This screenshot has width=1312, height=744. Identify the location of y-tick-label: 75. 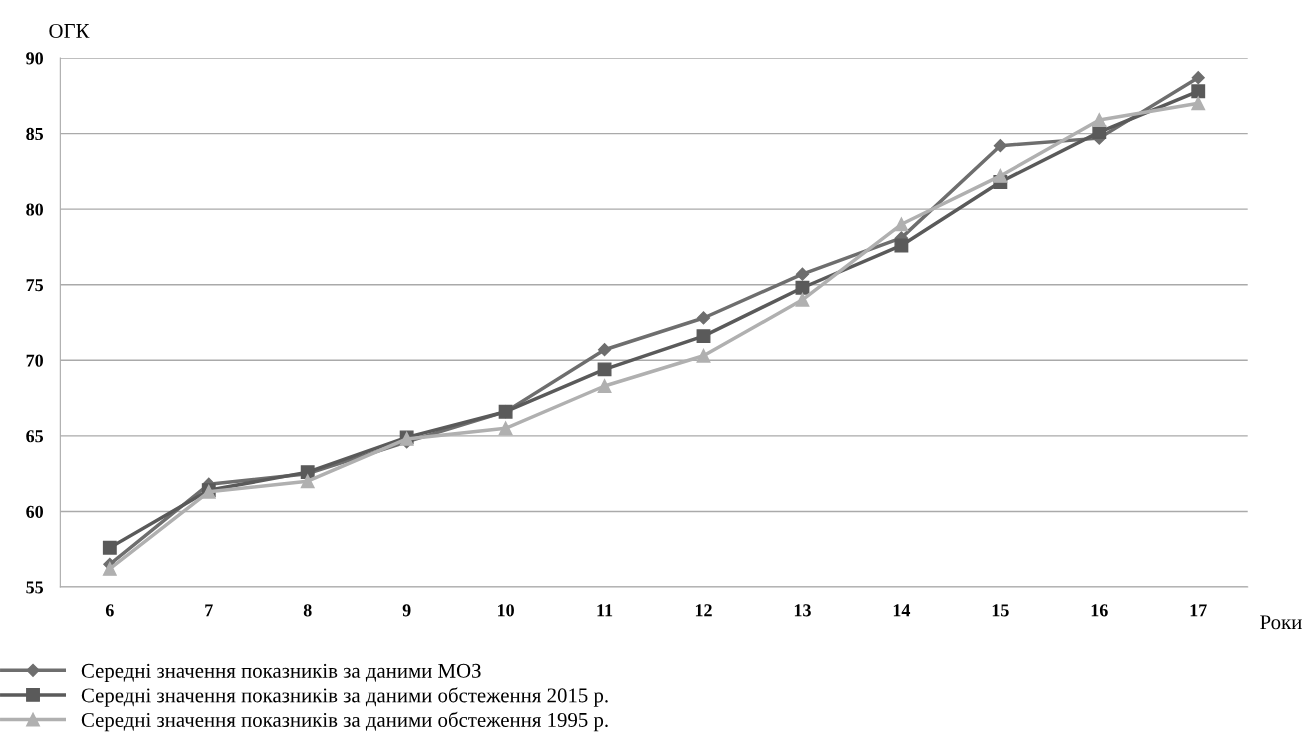
(35, 285).